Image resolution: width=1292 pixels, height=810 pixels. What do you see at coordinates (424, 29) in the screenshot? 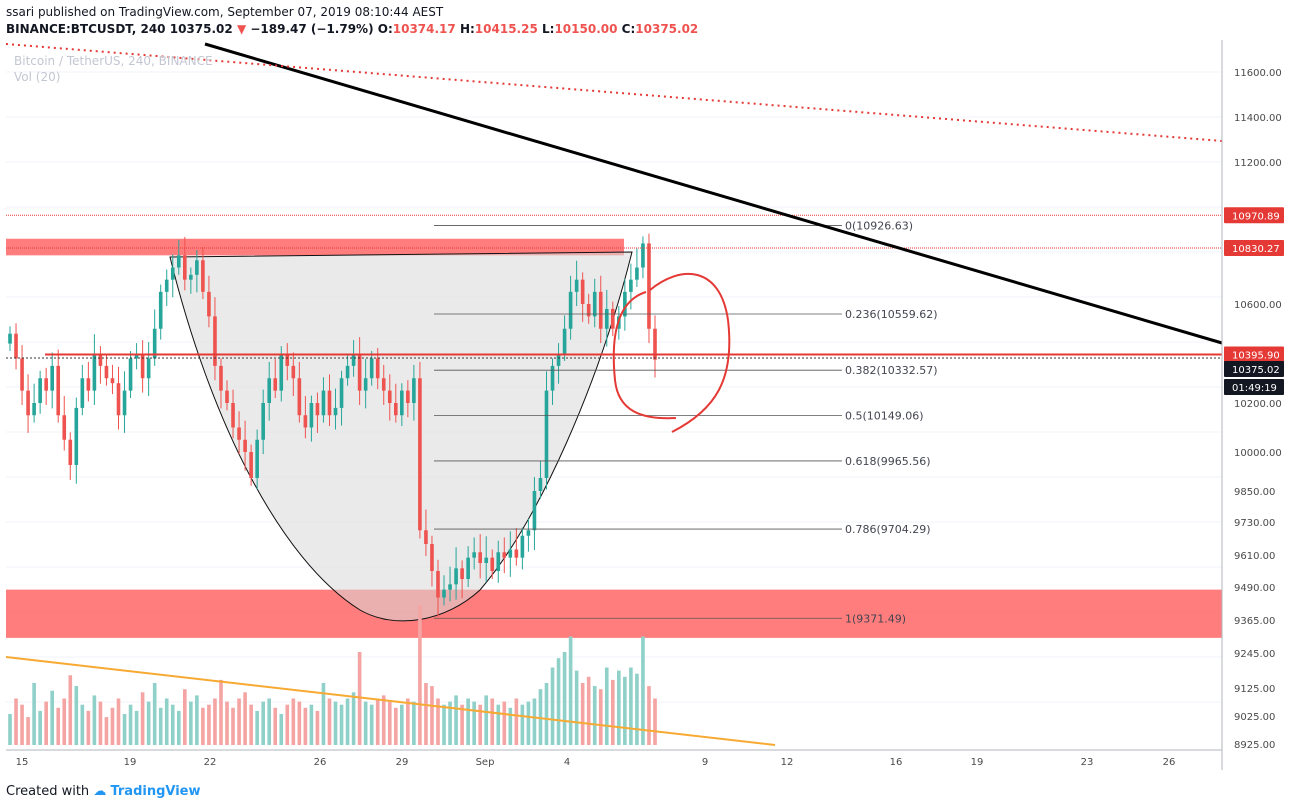
I see `open-value: 10374.17` at bounding box center [424, 29].